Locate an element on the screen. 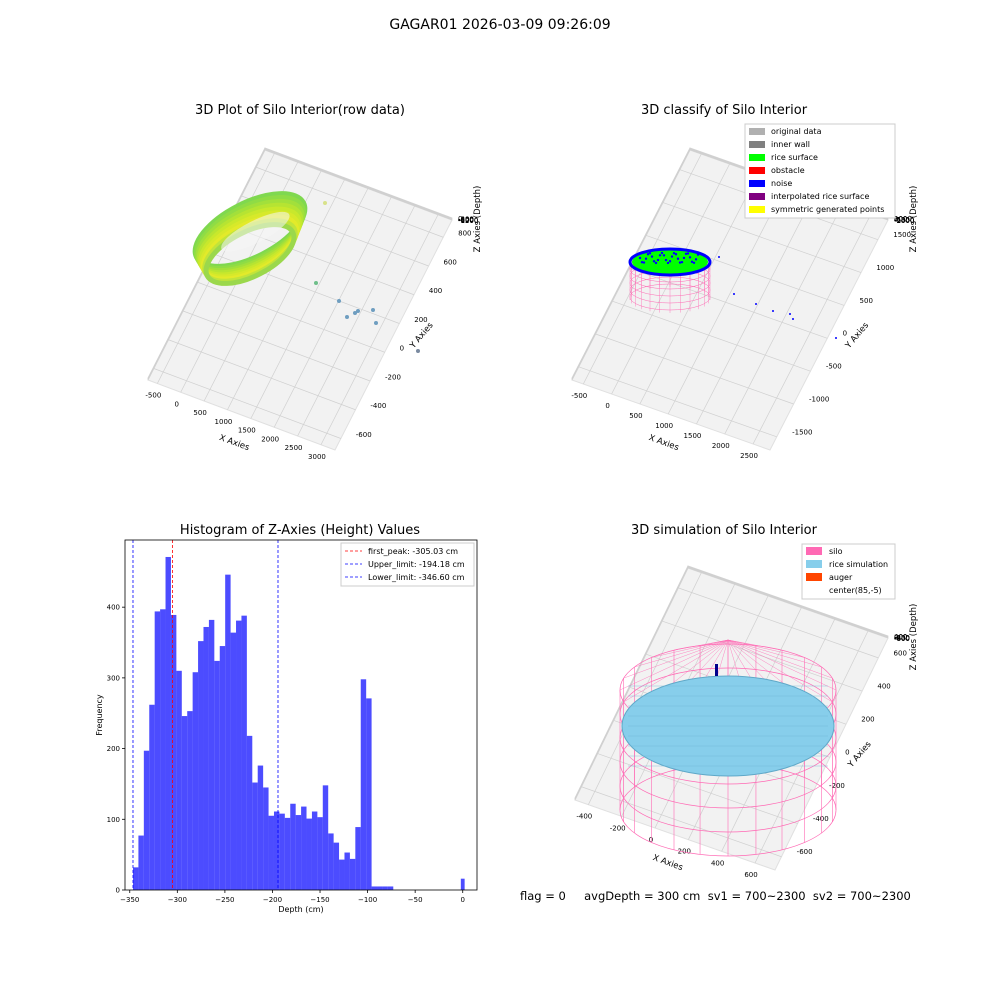 The width and height of the screenshot is (1000, 1000). histogram-legend-box is located at coordinates (407, 564).